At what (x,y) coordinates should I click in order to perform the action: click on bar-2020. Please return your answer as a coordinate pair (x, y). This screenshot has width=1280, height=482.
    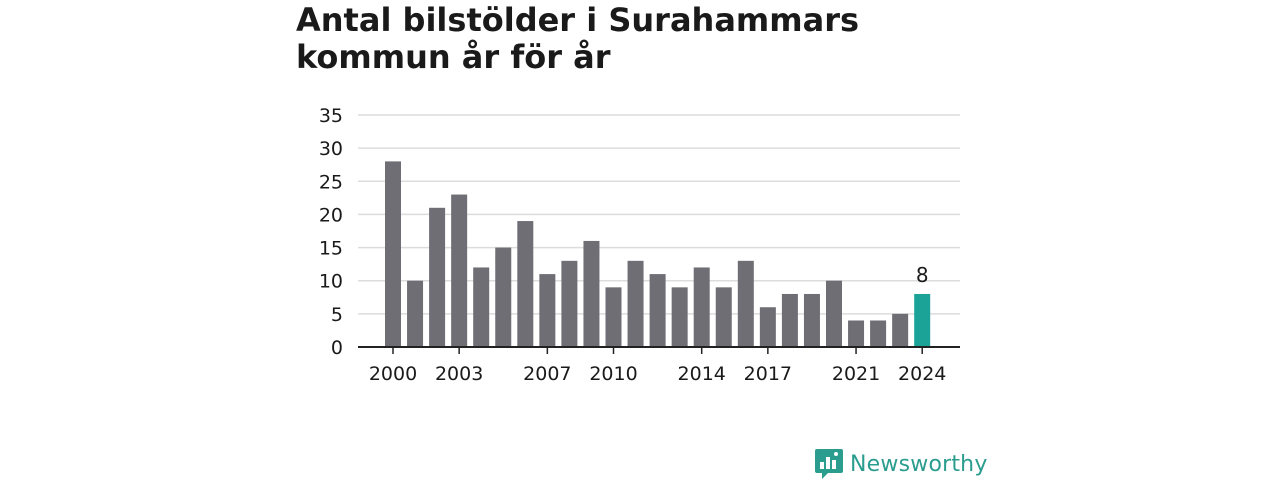
    Looking at the image, I should click on (834, 313).